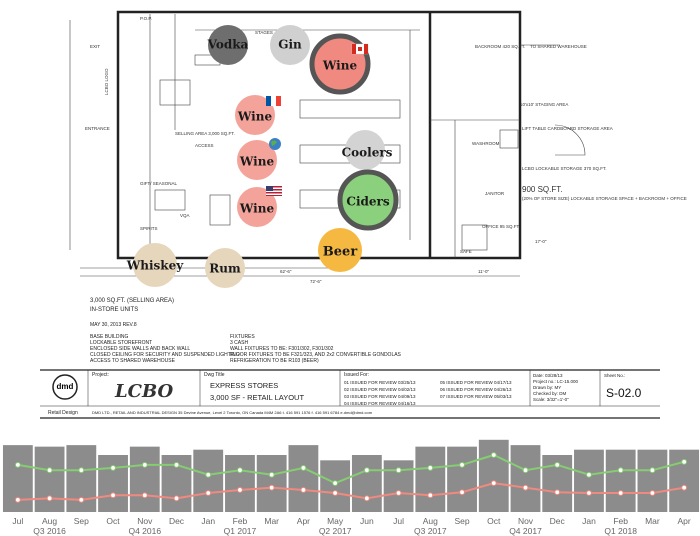 The image size is (700, 536). I want to click on x-tick-label: Apr, so click(303, 521).